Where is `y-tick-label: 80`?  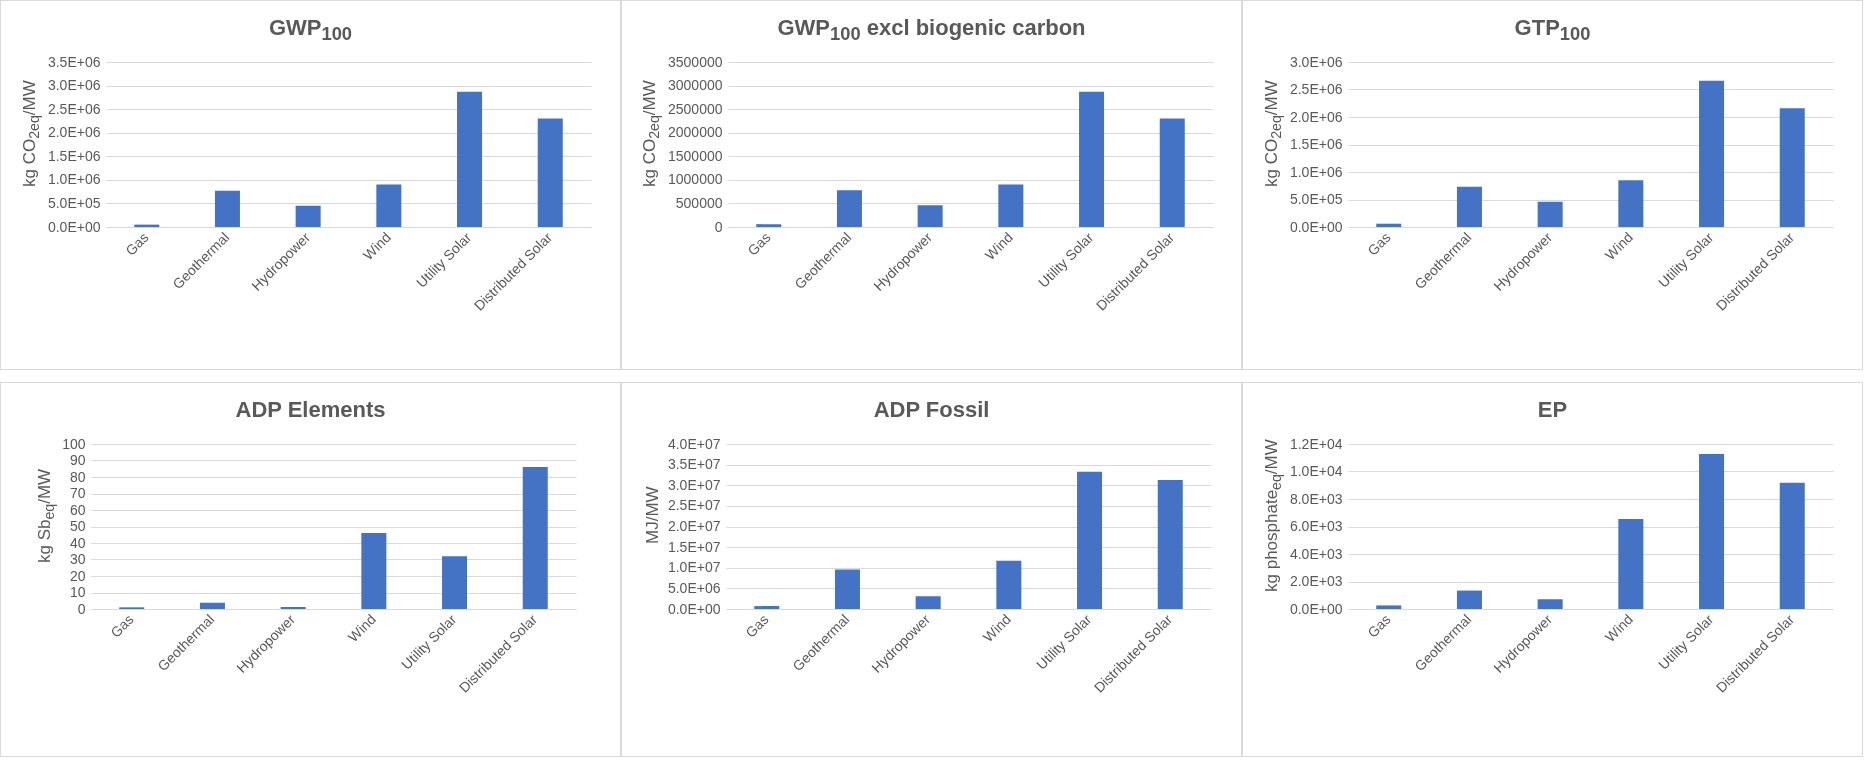
y-tick-label: 80 is located at coordinates (78, 476).